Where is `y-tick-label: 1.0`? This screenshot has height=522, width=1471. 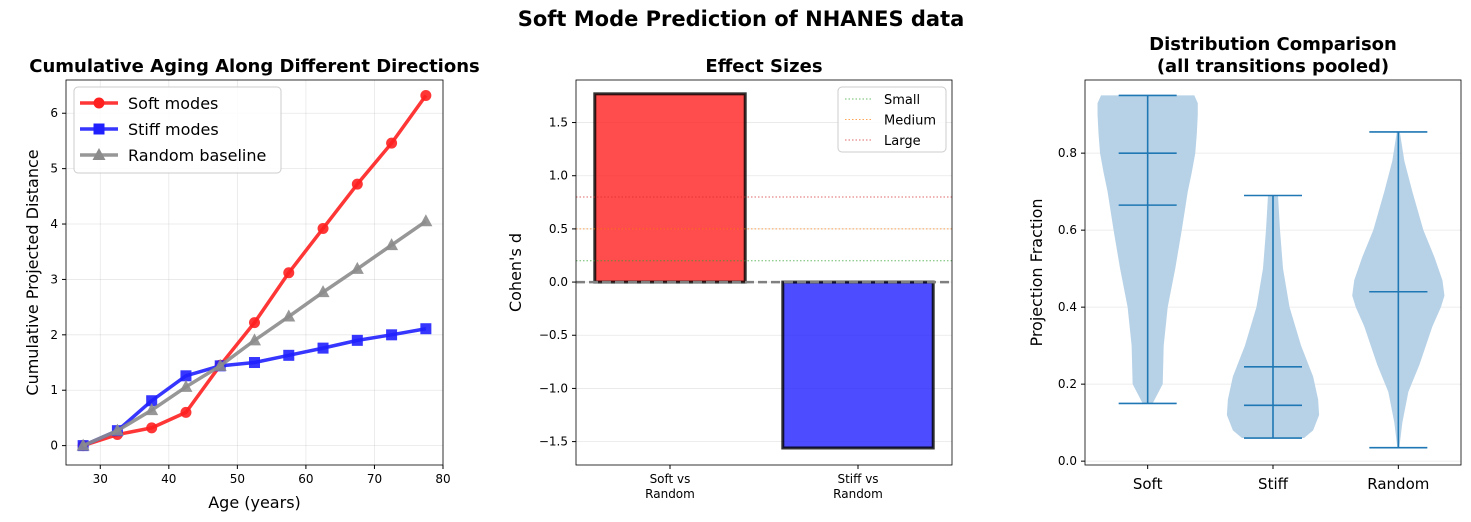
y-tick-label: 1.0 is located at coordinates (558, 176).